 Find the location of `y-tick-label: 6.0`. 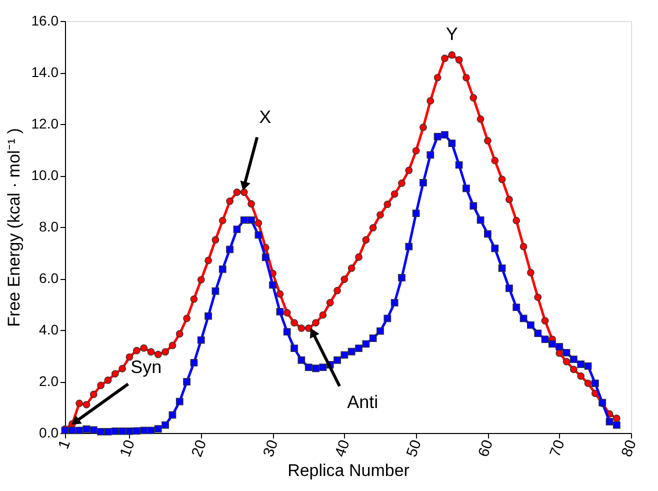

y-tick-label: 6.0 is located at coordinates (49, 278).